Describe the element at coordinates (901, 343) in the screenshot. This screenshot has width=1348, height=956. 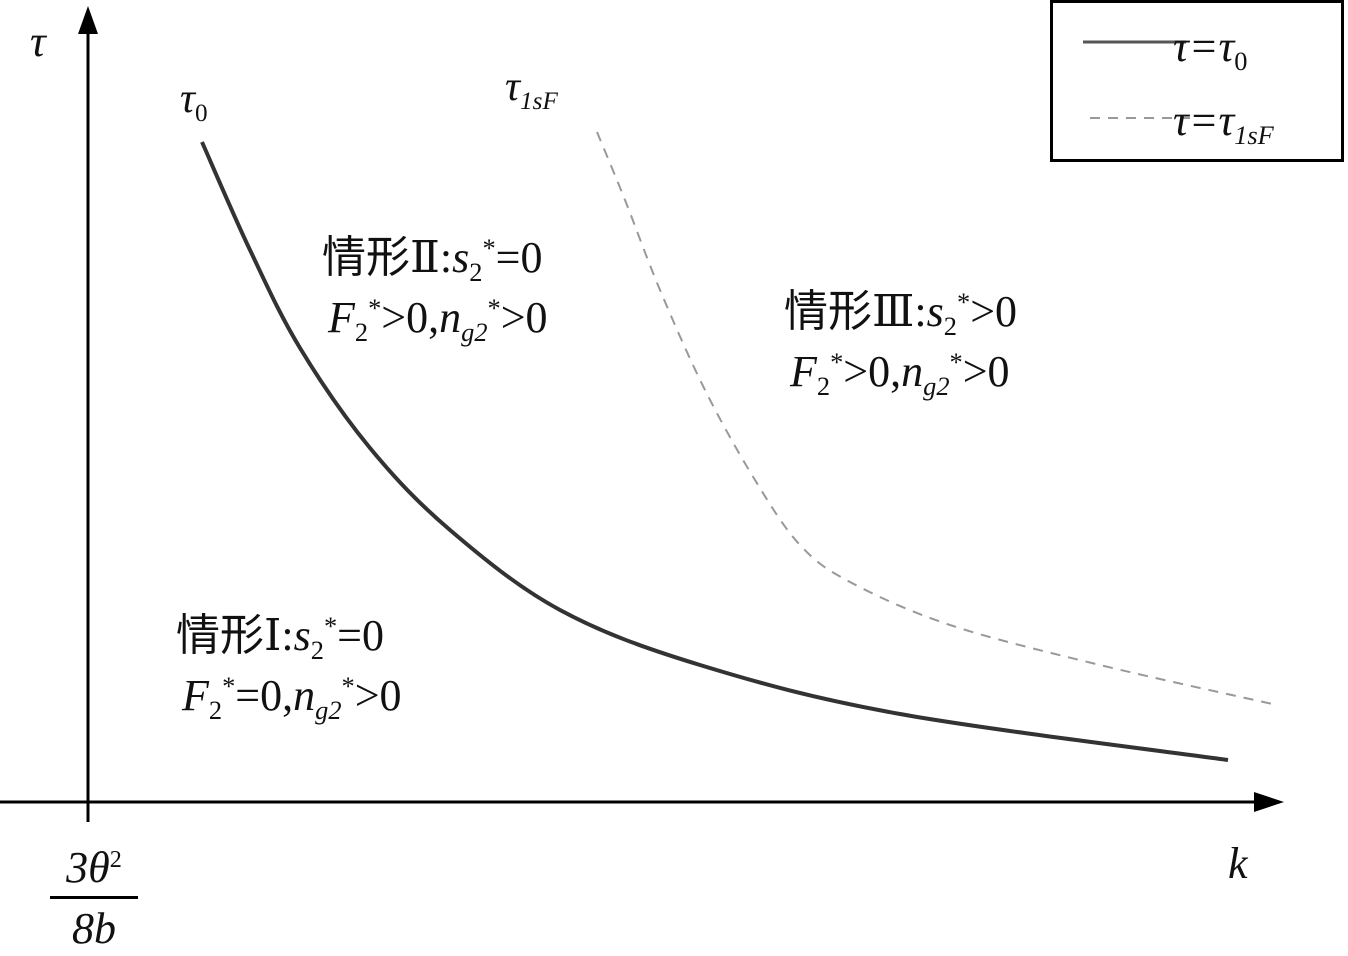
I see `region-label-case-3: 情形Ⅲ:s2*>0 F2*>0,ng2*>0` at that location.